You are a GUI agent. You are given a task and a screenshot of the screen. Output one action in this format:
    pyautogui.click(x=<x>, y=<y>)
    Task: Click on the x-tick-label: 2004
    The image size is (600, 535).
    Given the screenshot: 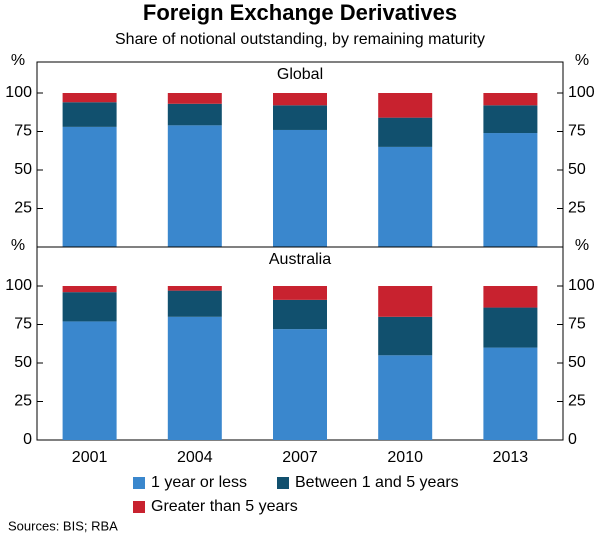 What is the action you would take?
    pyautogui.click(x=195, y=457)
    